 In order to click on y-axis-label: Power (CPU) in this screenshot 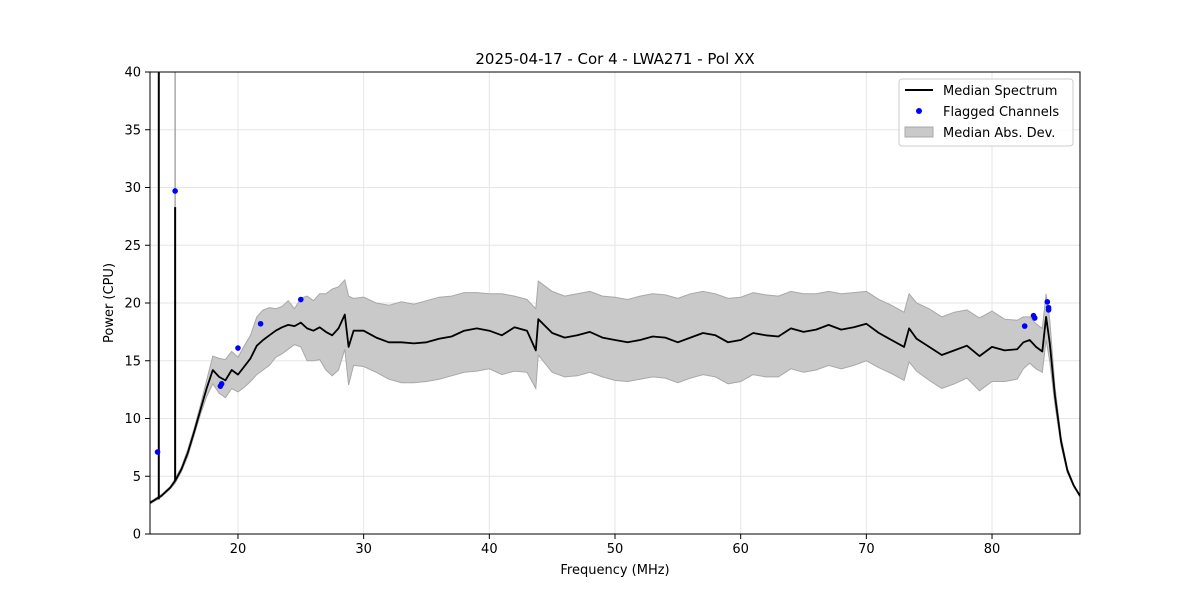, I will do `click(109, 303)`.